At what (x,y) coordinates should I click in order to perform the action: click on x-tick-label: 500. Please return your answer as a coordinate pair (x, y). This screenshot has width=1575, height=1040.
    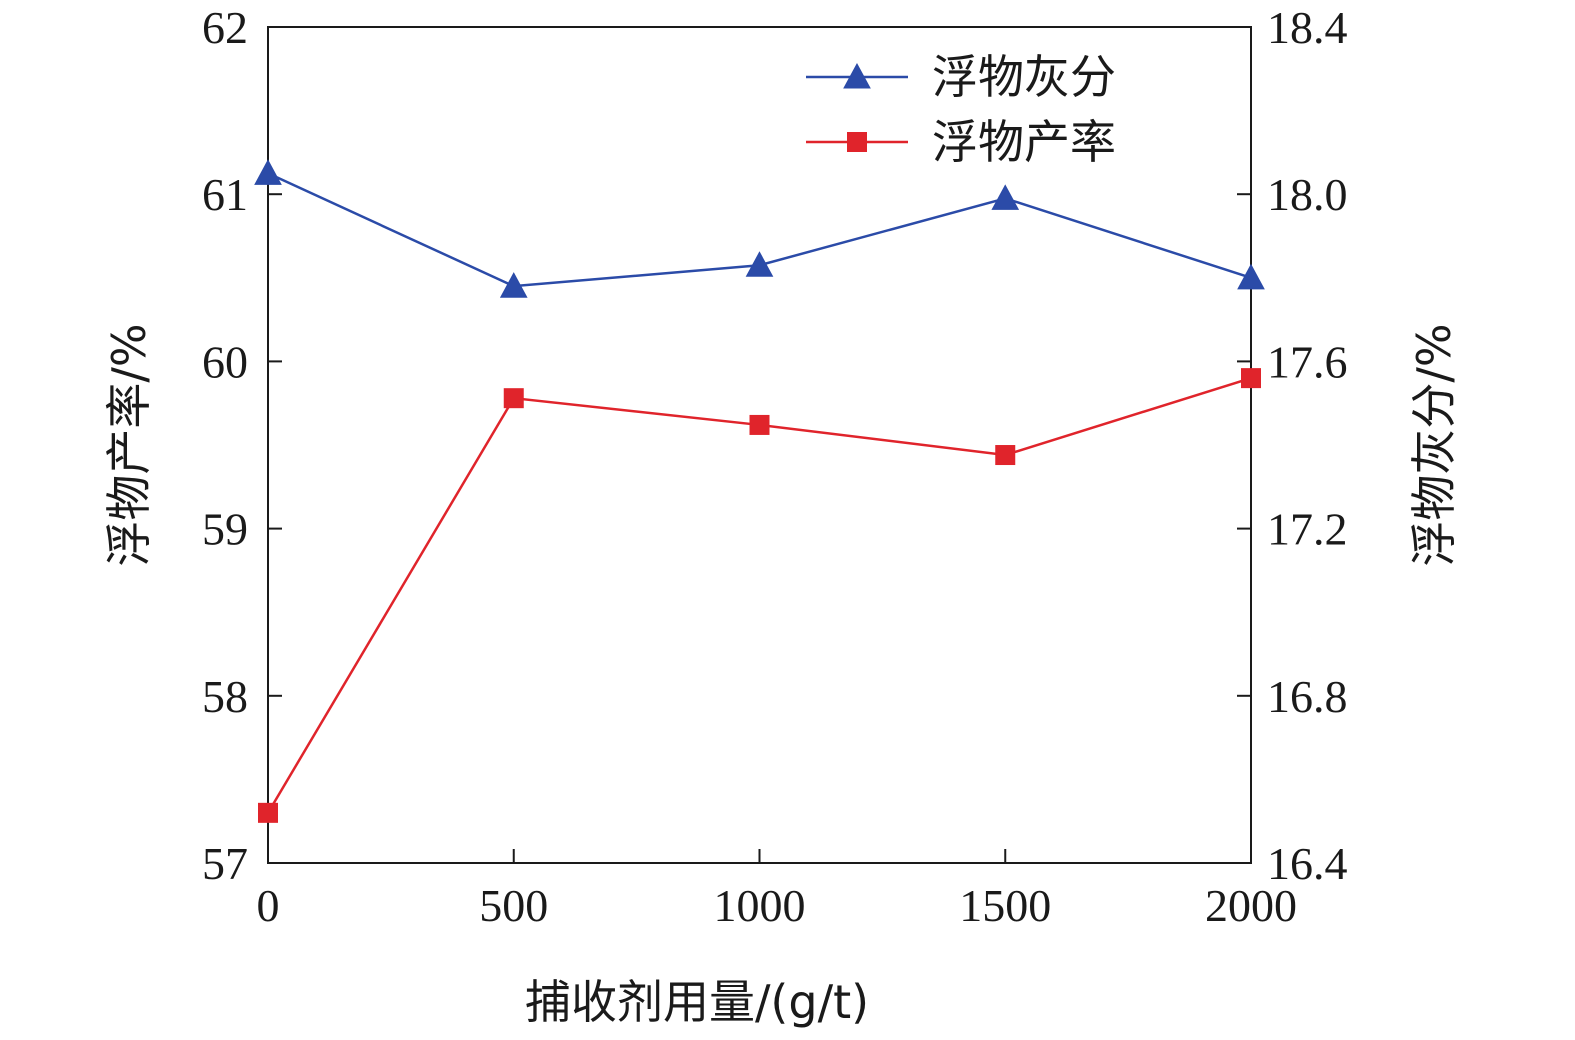
    Looking at the image, I should click on (513, 905).